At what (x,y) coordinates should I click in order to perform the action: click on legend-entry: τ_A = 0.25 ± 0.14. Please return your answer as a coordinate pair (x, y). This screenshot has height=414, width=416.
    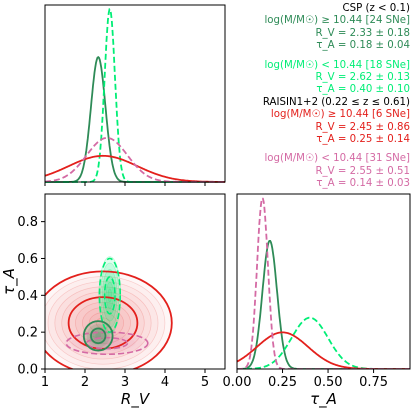
    Looking at the image, I should click on (363, 140).